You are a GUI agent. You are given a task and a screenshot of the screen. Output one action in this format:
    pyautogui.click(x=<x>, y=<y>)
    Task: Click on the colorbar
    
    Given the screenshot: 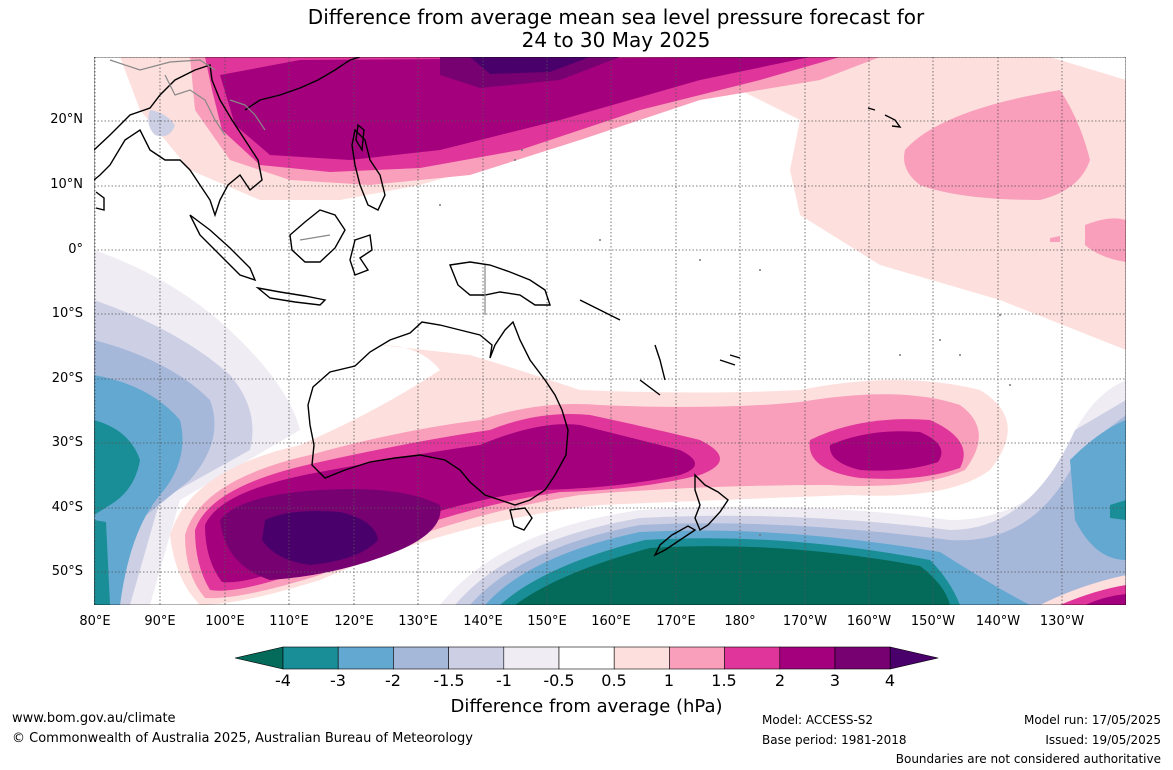 What is the action you would take?
    pyautogui.click(x=586, y=658)
    